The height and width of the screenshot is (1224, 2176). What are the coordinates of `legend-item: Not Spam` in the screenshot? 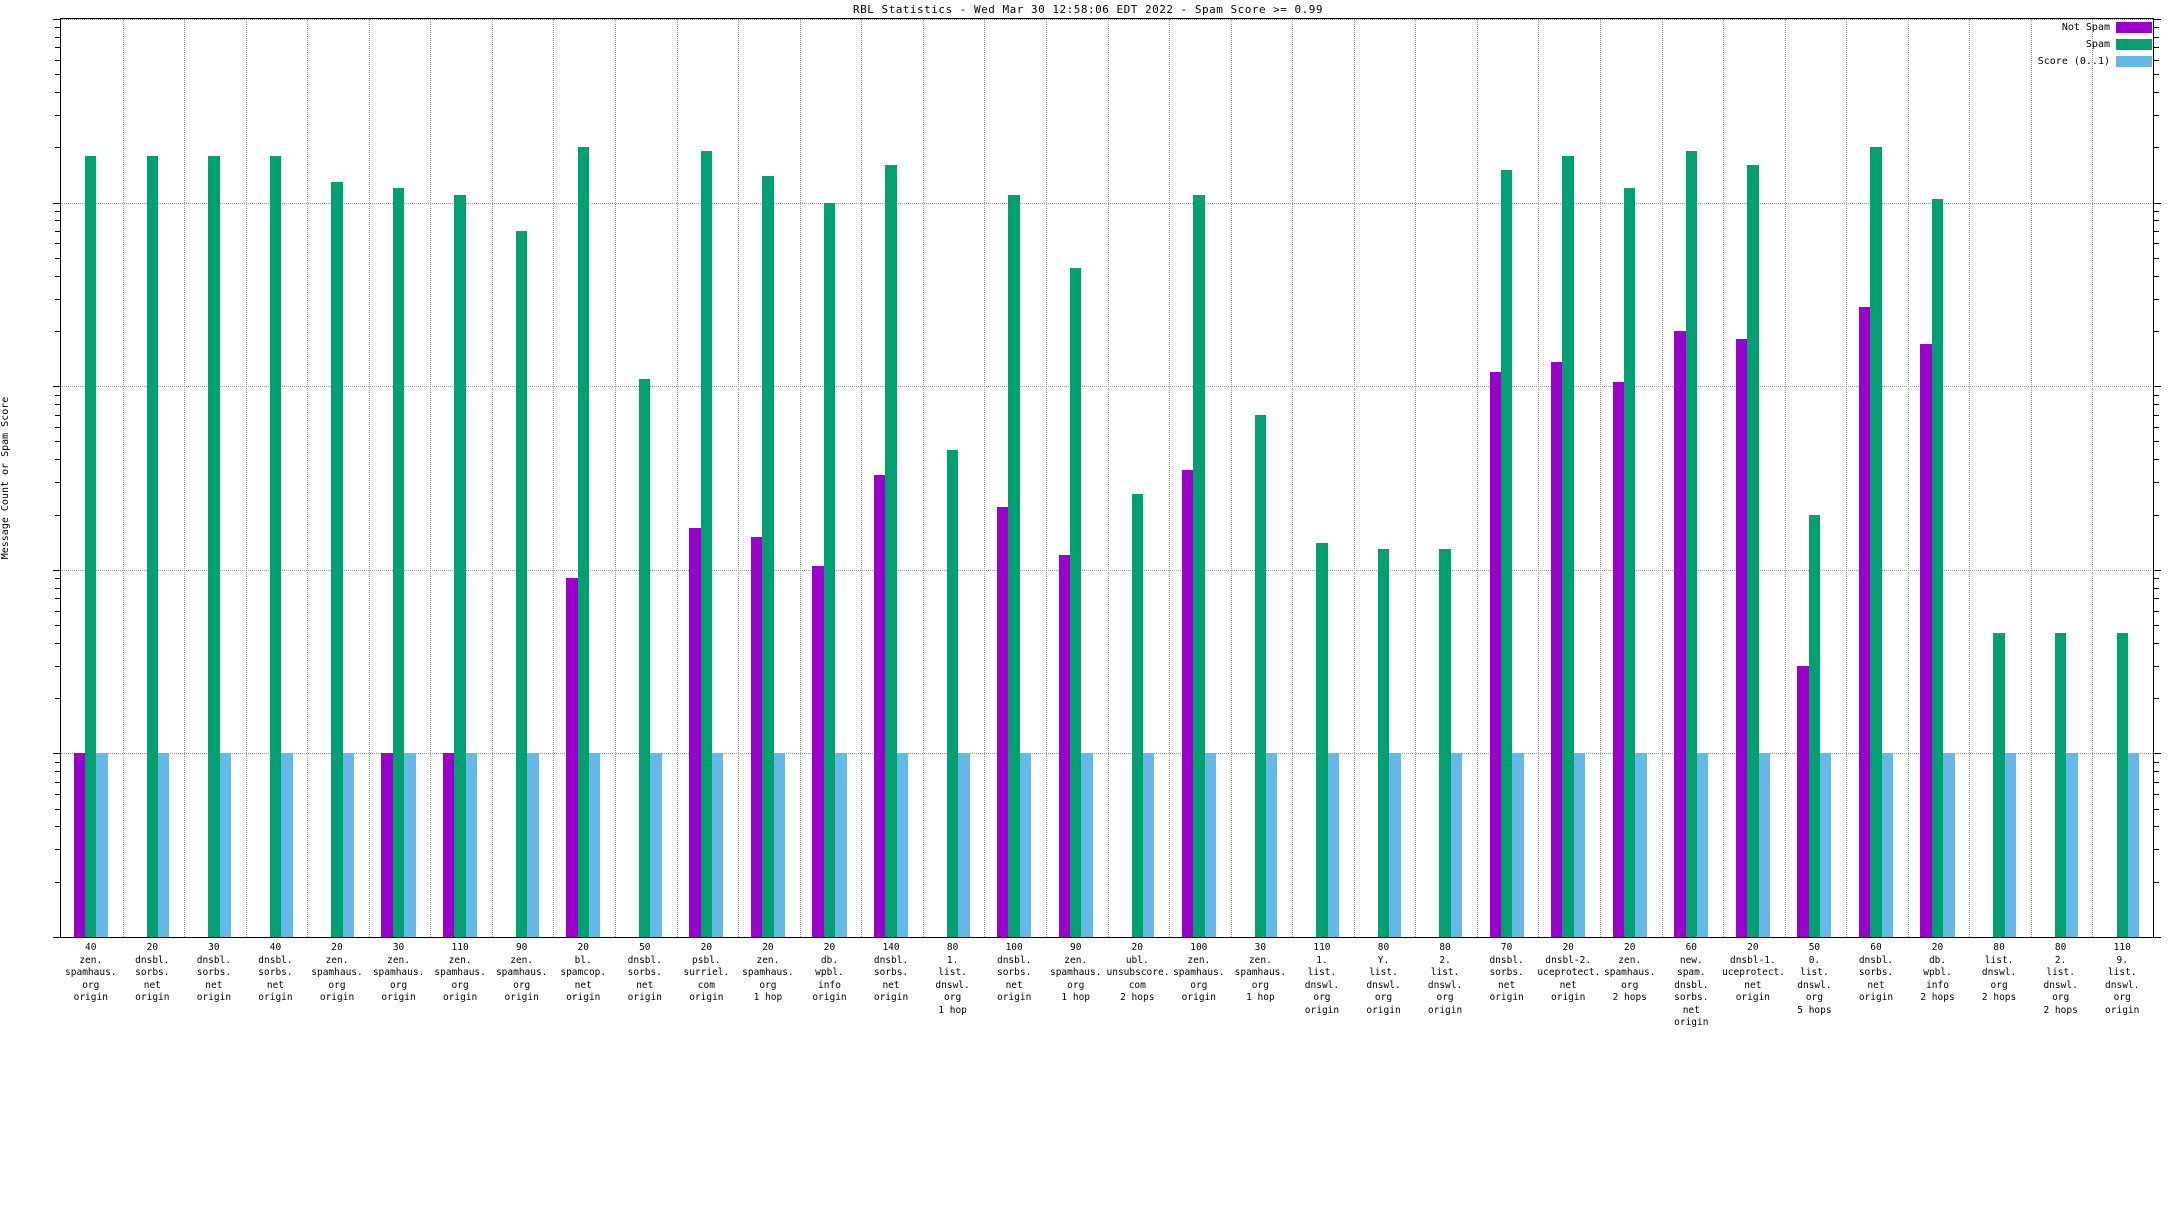 It's located at (2107, 27).